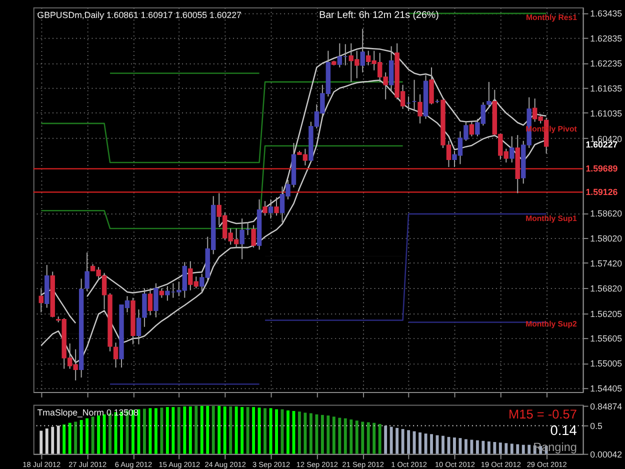 The image size is (625, 469). Describe the element at coordinates (606, 389) in the screenshot. I see `y-tick-label: 1.54405` at that location.